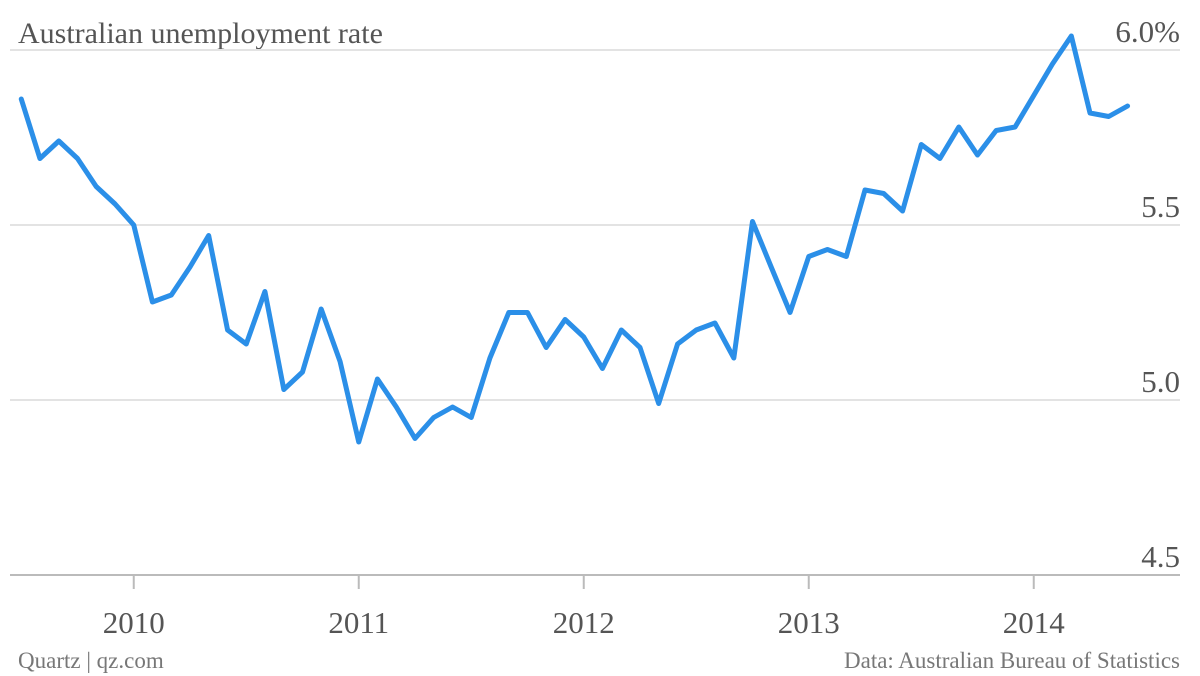  I want to click on x-tick-label: 2012, so click(584, 622).